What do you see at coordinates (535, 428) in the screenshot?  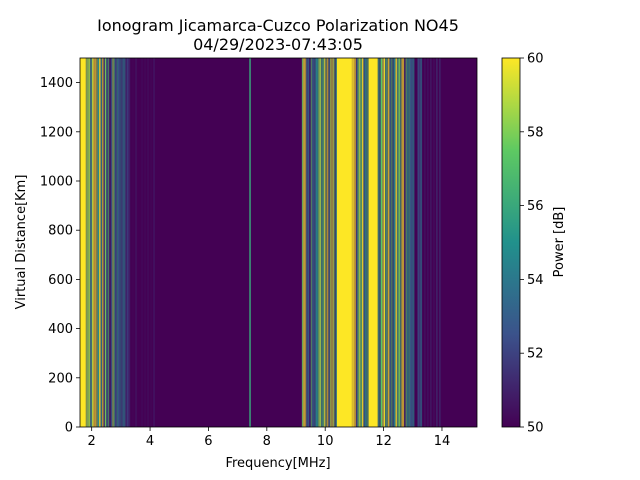 I see `colorbar-tick-label-0: 50` at bounding box center [535, 428].